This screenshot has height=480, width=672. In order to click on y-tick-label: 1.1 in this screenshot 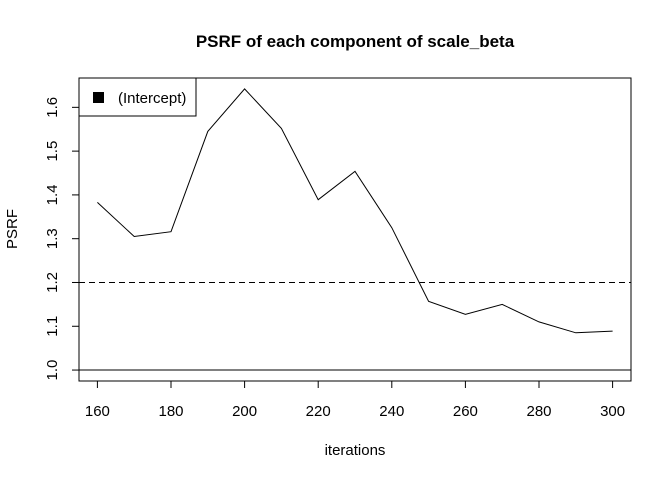, I will do `click(52, 326)`.